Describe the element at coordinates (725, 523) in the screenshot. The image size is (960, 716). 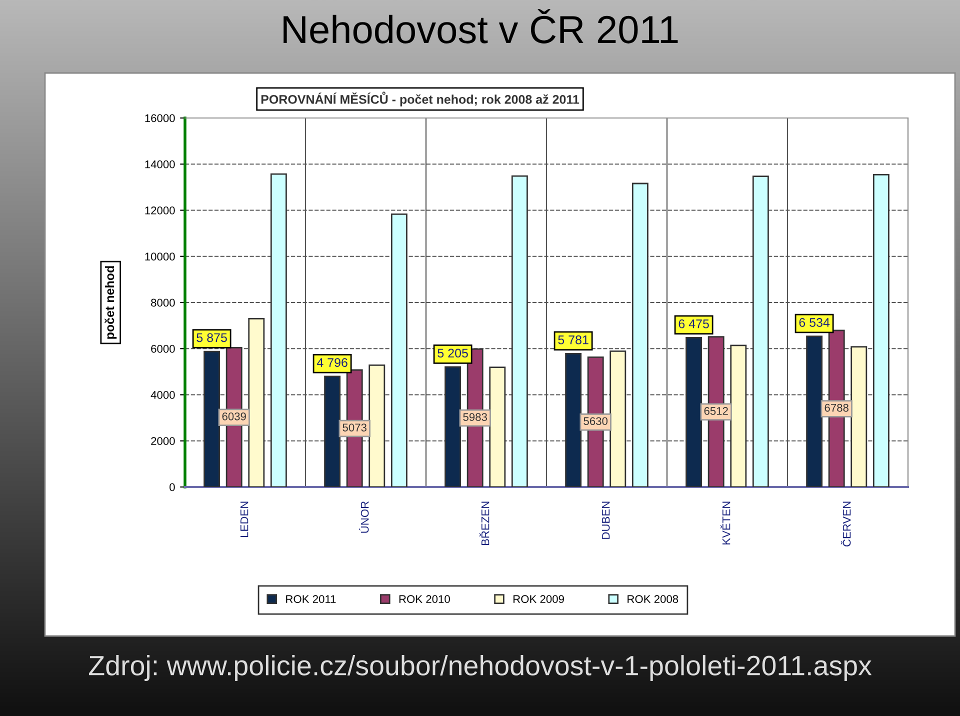
I see `x-tick-label: KVĚTEN` at that location.